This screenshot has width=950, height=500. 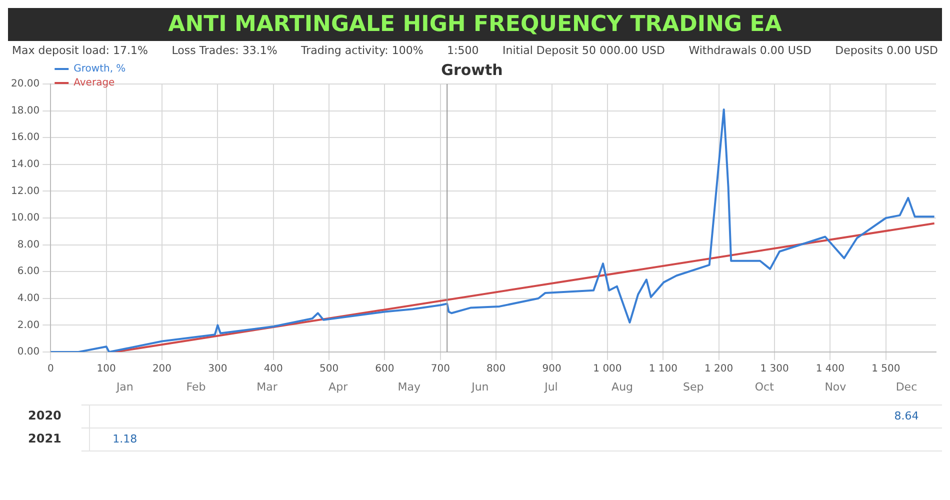 I want to click on data-label: 8.64, so click(x=906, y=415).